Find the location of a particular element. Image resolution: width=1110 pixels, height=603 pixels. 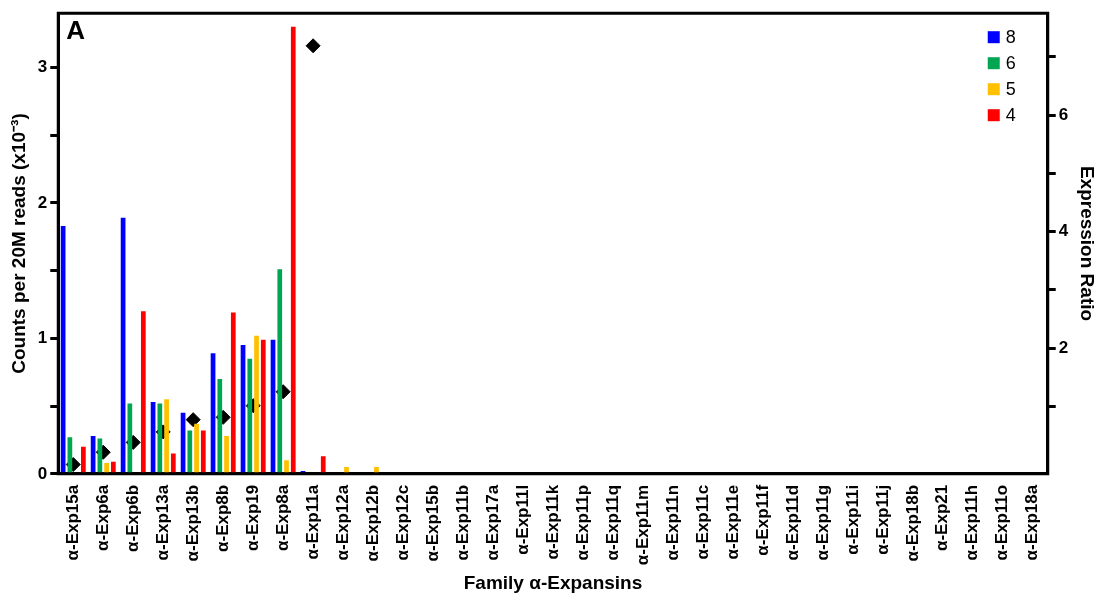

x-tick-label: α-Exp11f is located at coordinates (762, 520).